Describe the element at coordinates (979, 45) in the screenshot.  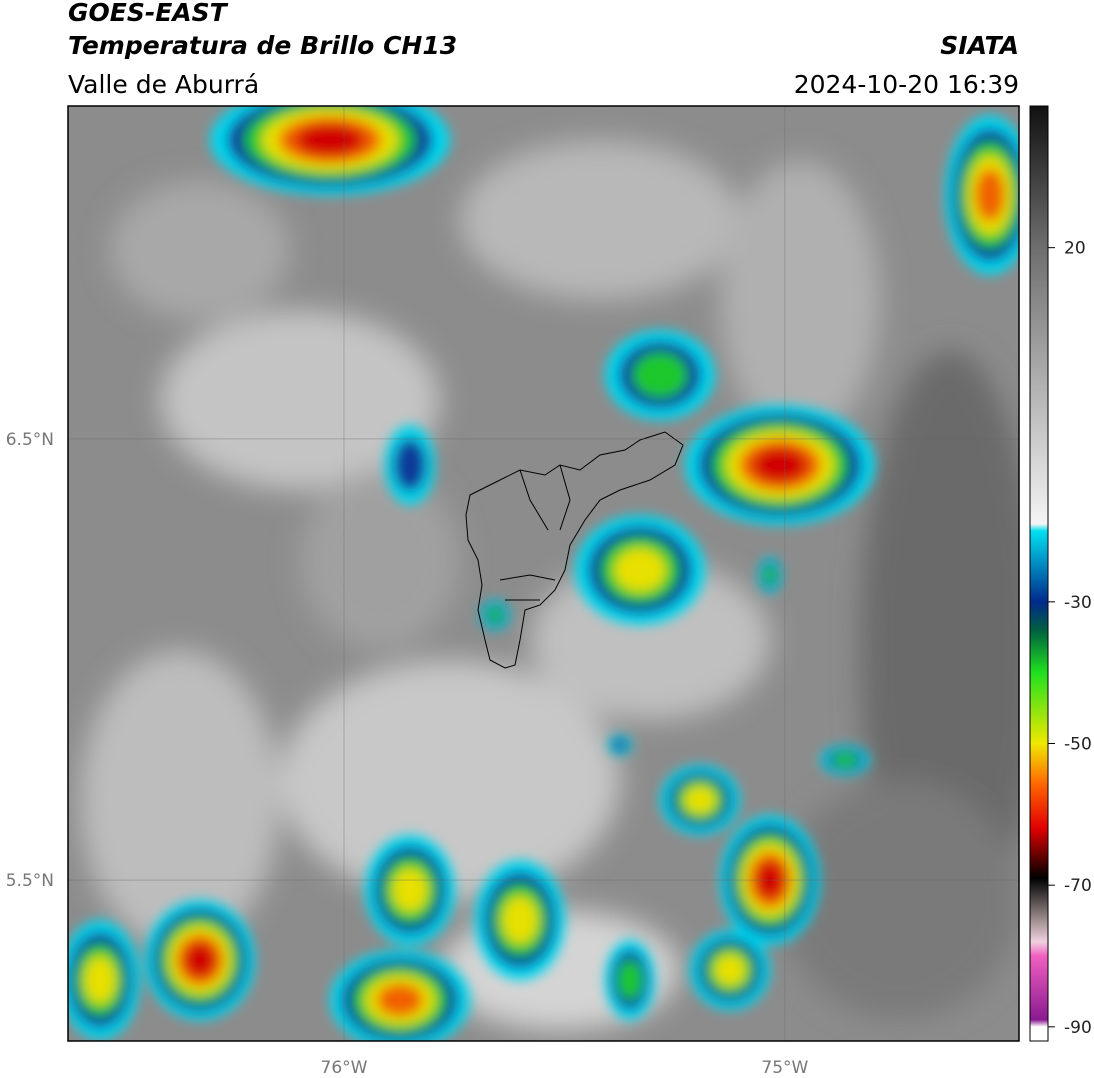
I see `source: SIATA` at that location.